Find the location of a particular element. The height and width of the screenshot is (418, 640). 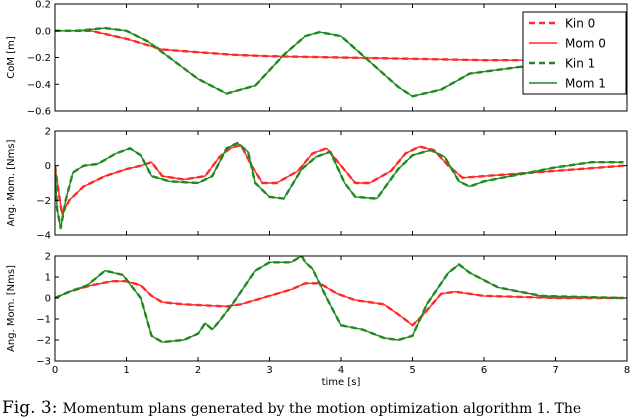

legend-label: Kin 0 is located at coordinates (580, 24).